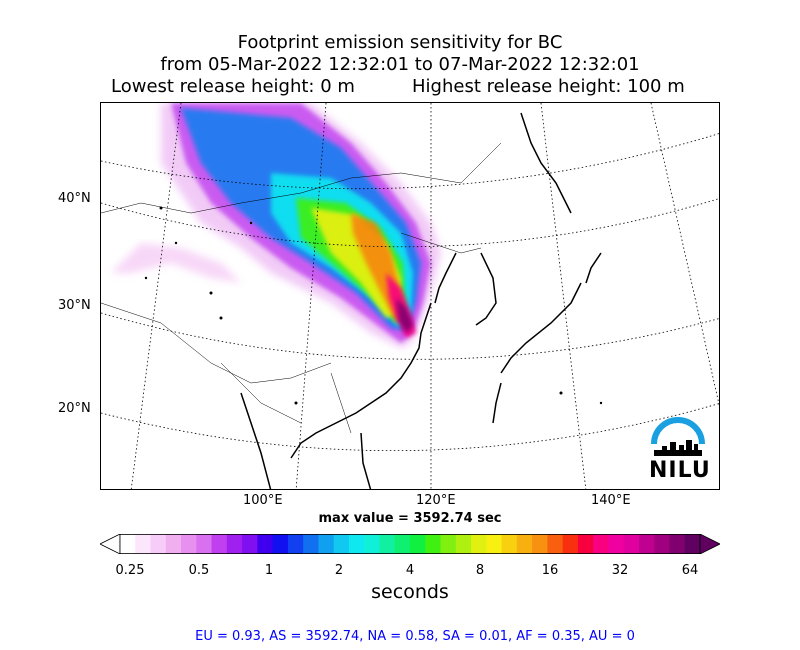 Image resolution: width=800 pixels, height=650 pixels. Describe the element at coordinates (678, 436) in the screenshot. I see `nilu-logo-icon` at that location.